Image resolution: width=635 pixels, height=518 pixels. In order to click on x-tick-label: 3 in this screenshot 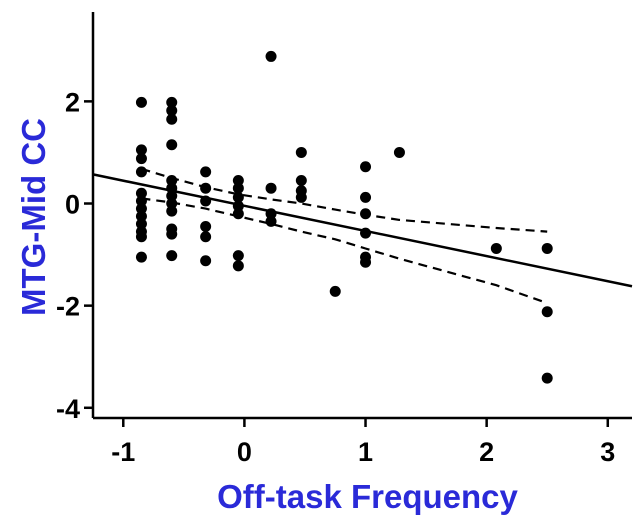, I will do `click(607, 452)`.